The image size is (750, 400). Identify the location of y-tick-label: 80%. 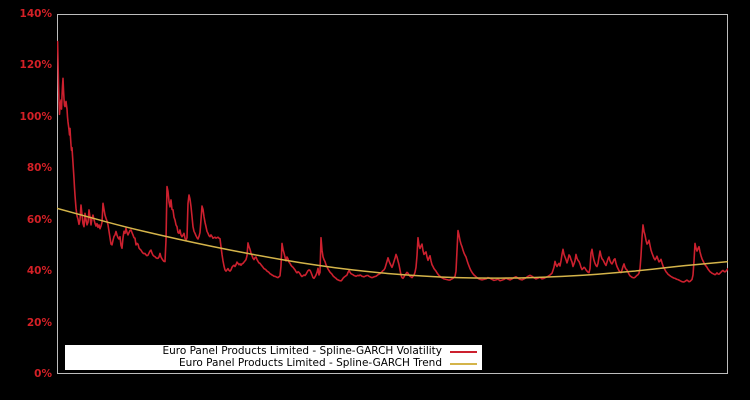
(39, 168).